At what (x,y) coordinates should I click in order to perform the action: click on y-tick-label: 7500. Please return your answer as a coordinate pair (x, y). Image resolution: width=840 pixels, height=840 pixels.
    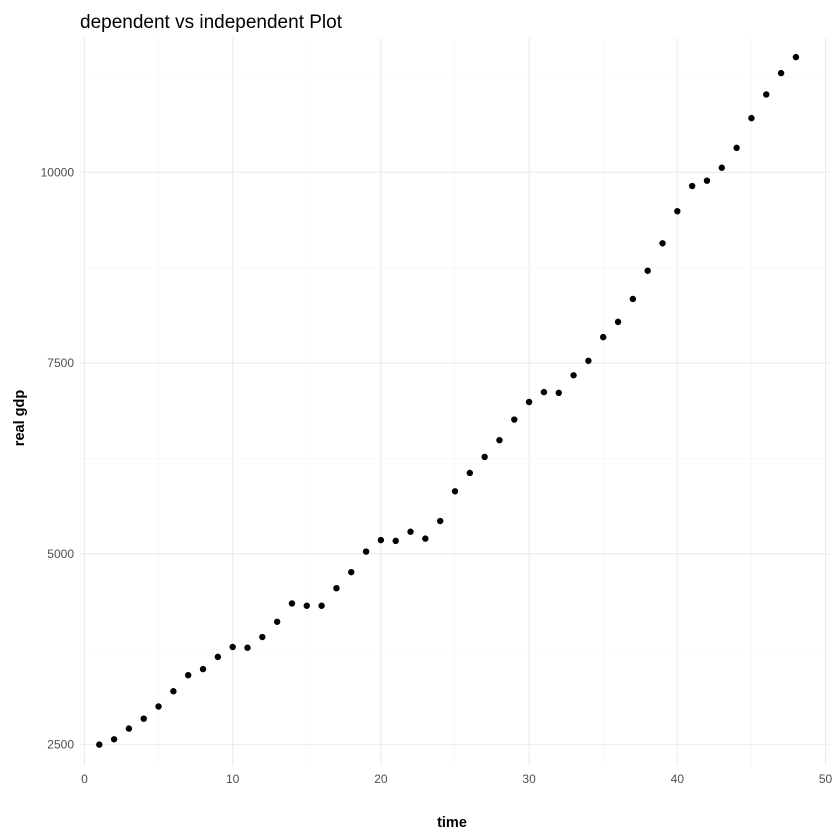
    Looking at the image, I should click on (60, 363).